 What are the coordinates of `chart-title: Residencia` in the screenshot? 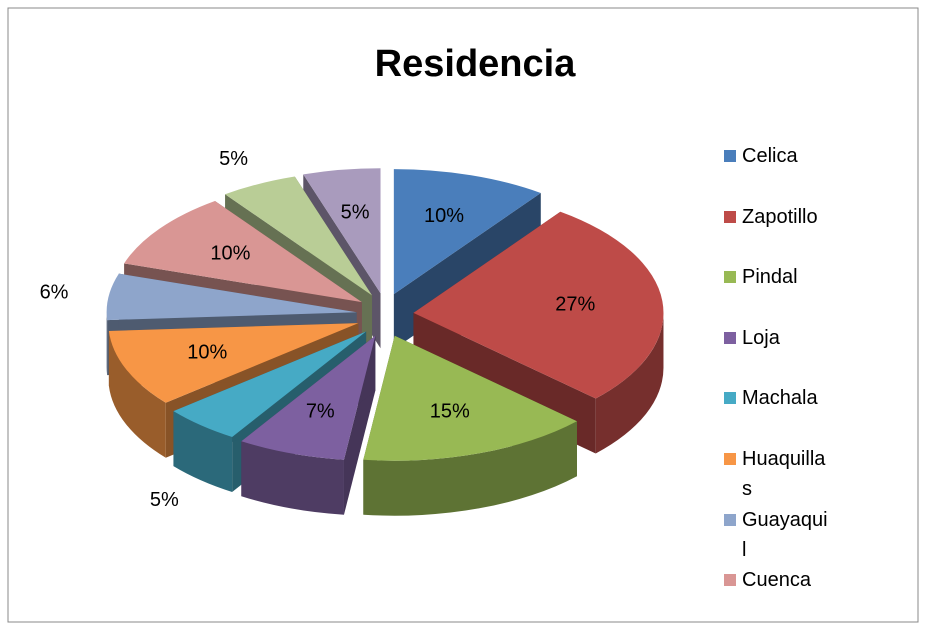 It's located at (476, 64).